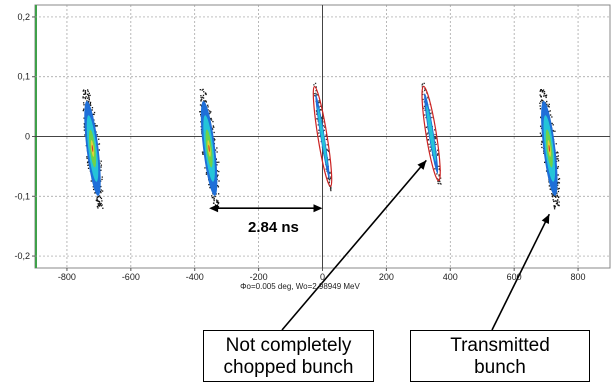  Describe the element at coordinates (521, 272) in the screenshot. I see `pointer-transmitted-line` at that location.